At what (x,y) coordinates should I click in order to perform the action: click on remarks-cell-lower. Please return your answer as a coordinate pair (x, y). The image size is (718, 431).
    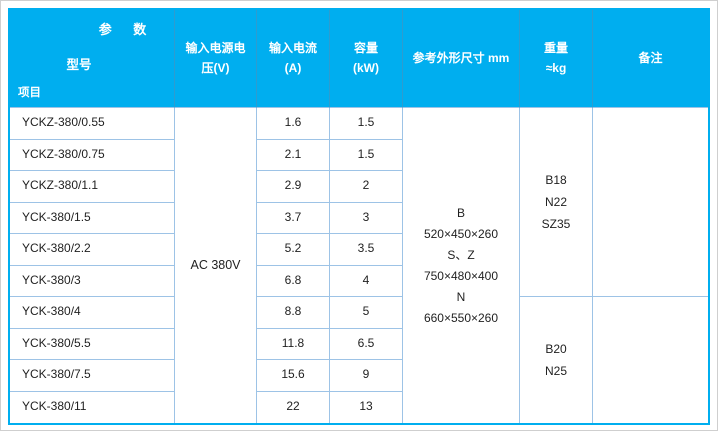
    Looking at the image, I should click on (650, 360).